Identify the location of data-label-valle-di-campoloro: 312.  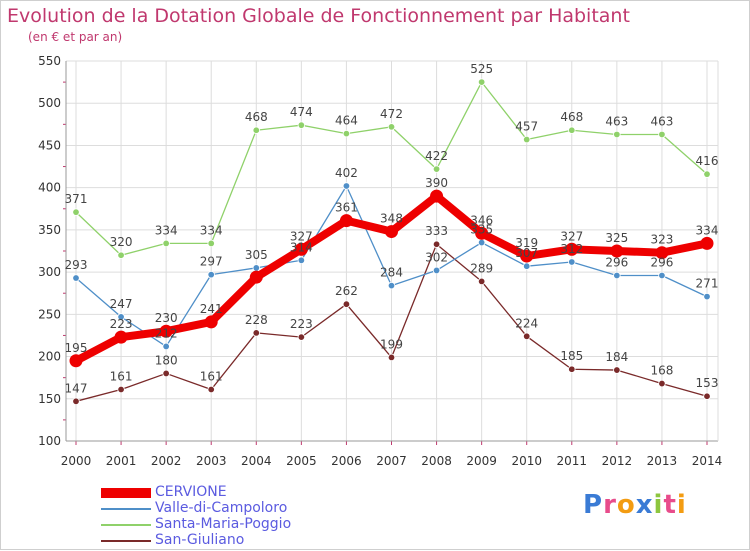
(571, 249).